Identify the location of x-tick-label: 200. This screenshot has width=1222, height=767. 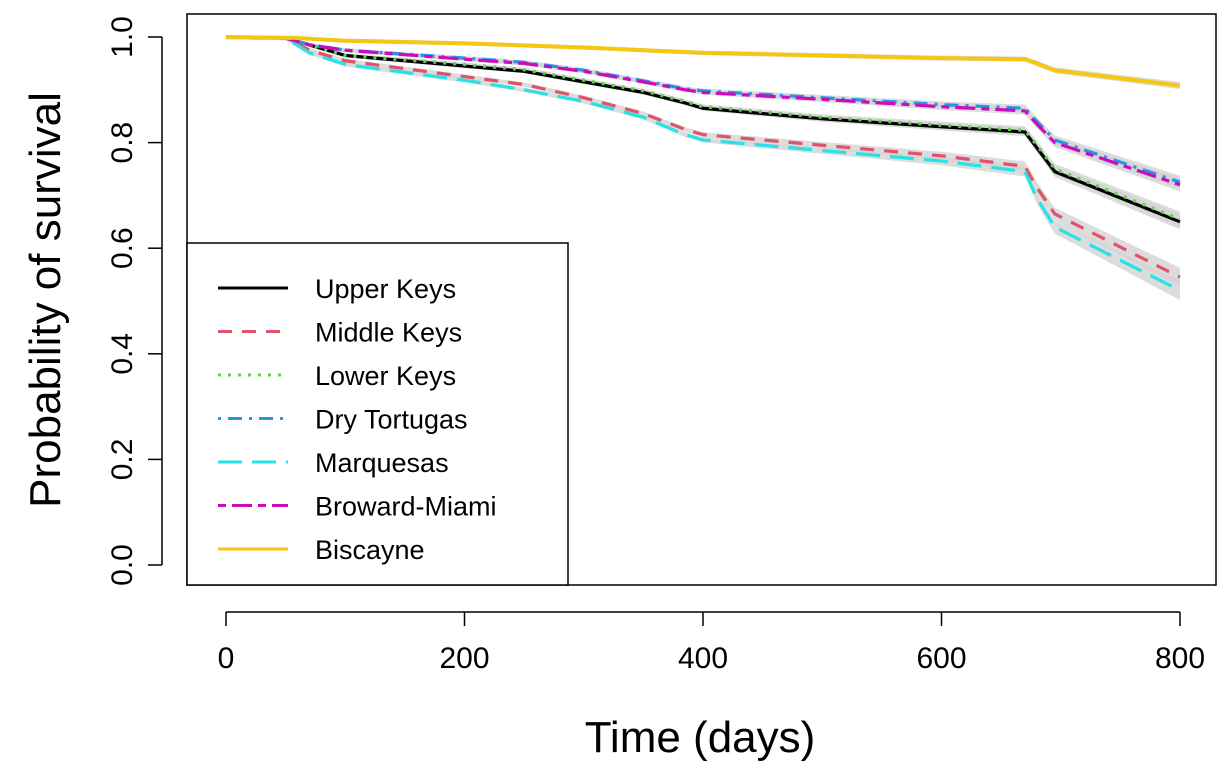
(464, 658).